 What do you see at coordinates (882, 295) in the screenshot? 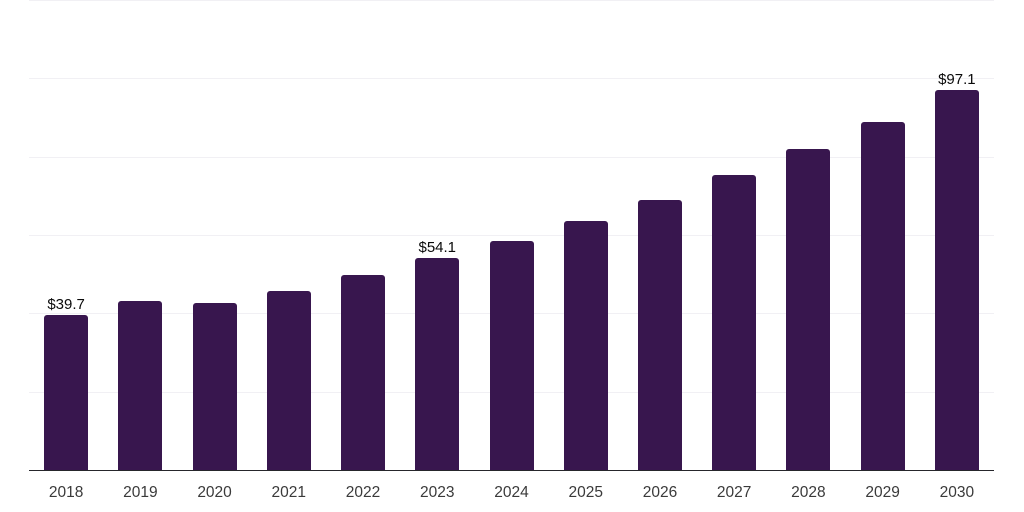
I see `bar-2029` at bounding box center [882, 295].